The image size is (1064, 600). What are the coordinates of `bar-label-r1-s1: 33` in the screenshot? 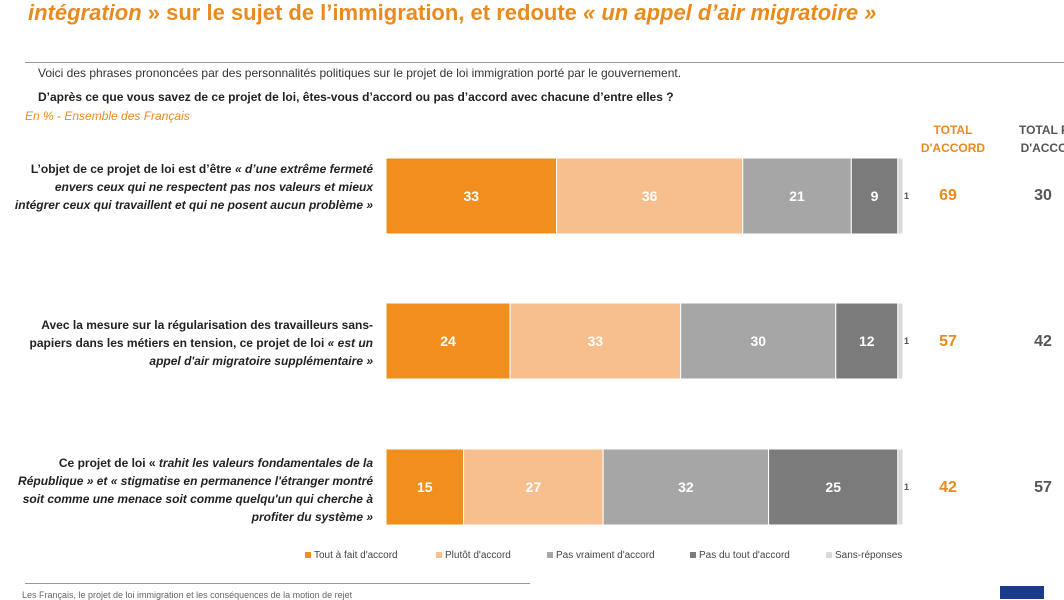 It's located at (472, 196).